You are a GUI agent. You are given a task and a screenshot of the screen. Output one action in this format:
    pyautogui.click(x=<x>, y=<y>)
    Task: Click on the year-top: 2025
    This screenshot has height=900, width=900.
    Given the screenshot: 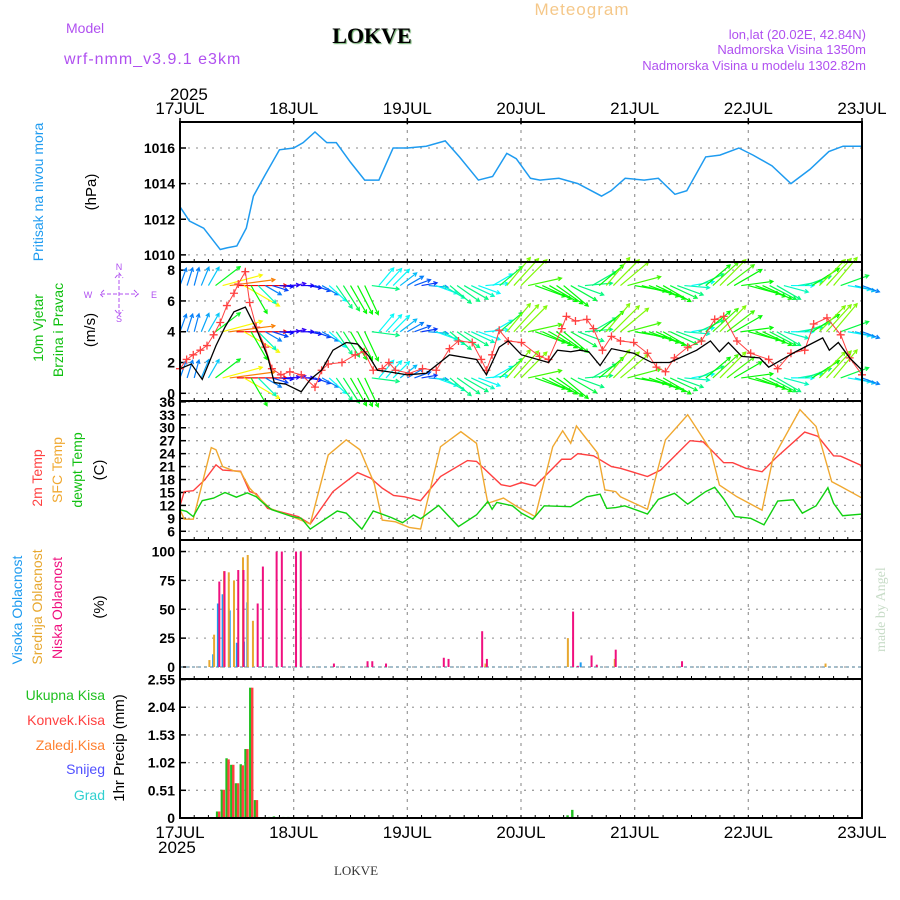 What is the action you would take?
    pyautogui.click(x=189, y=94)
    